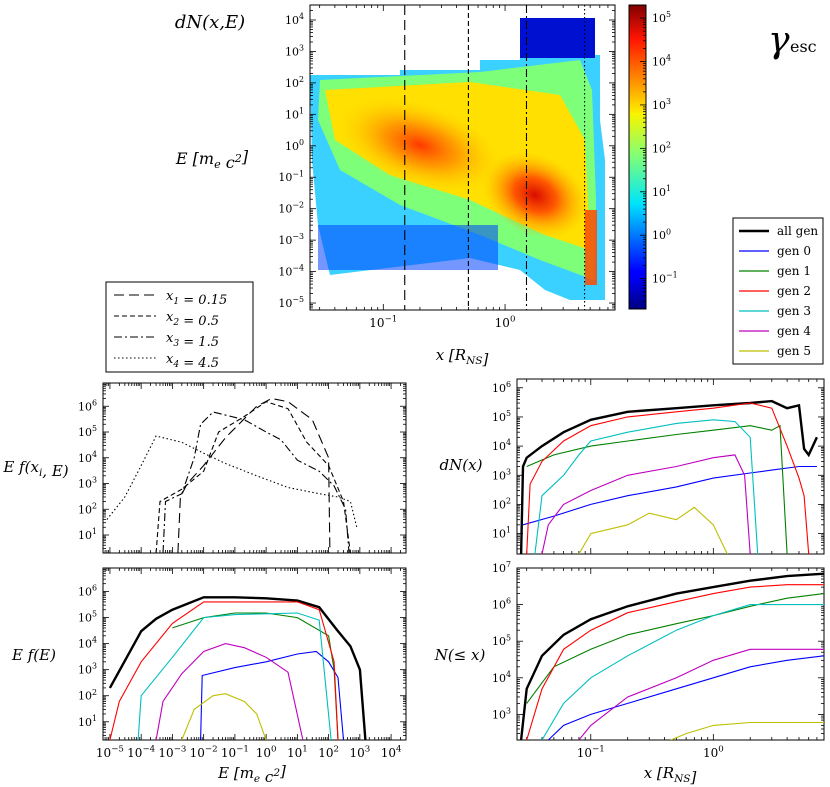  Describe the element at coordinates (294, 113) in the screenshot. I see `heatmap-ytick-label: 10¹` at that location.